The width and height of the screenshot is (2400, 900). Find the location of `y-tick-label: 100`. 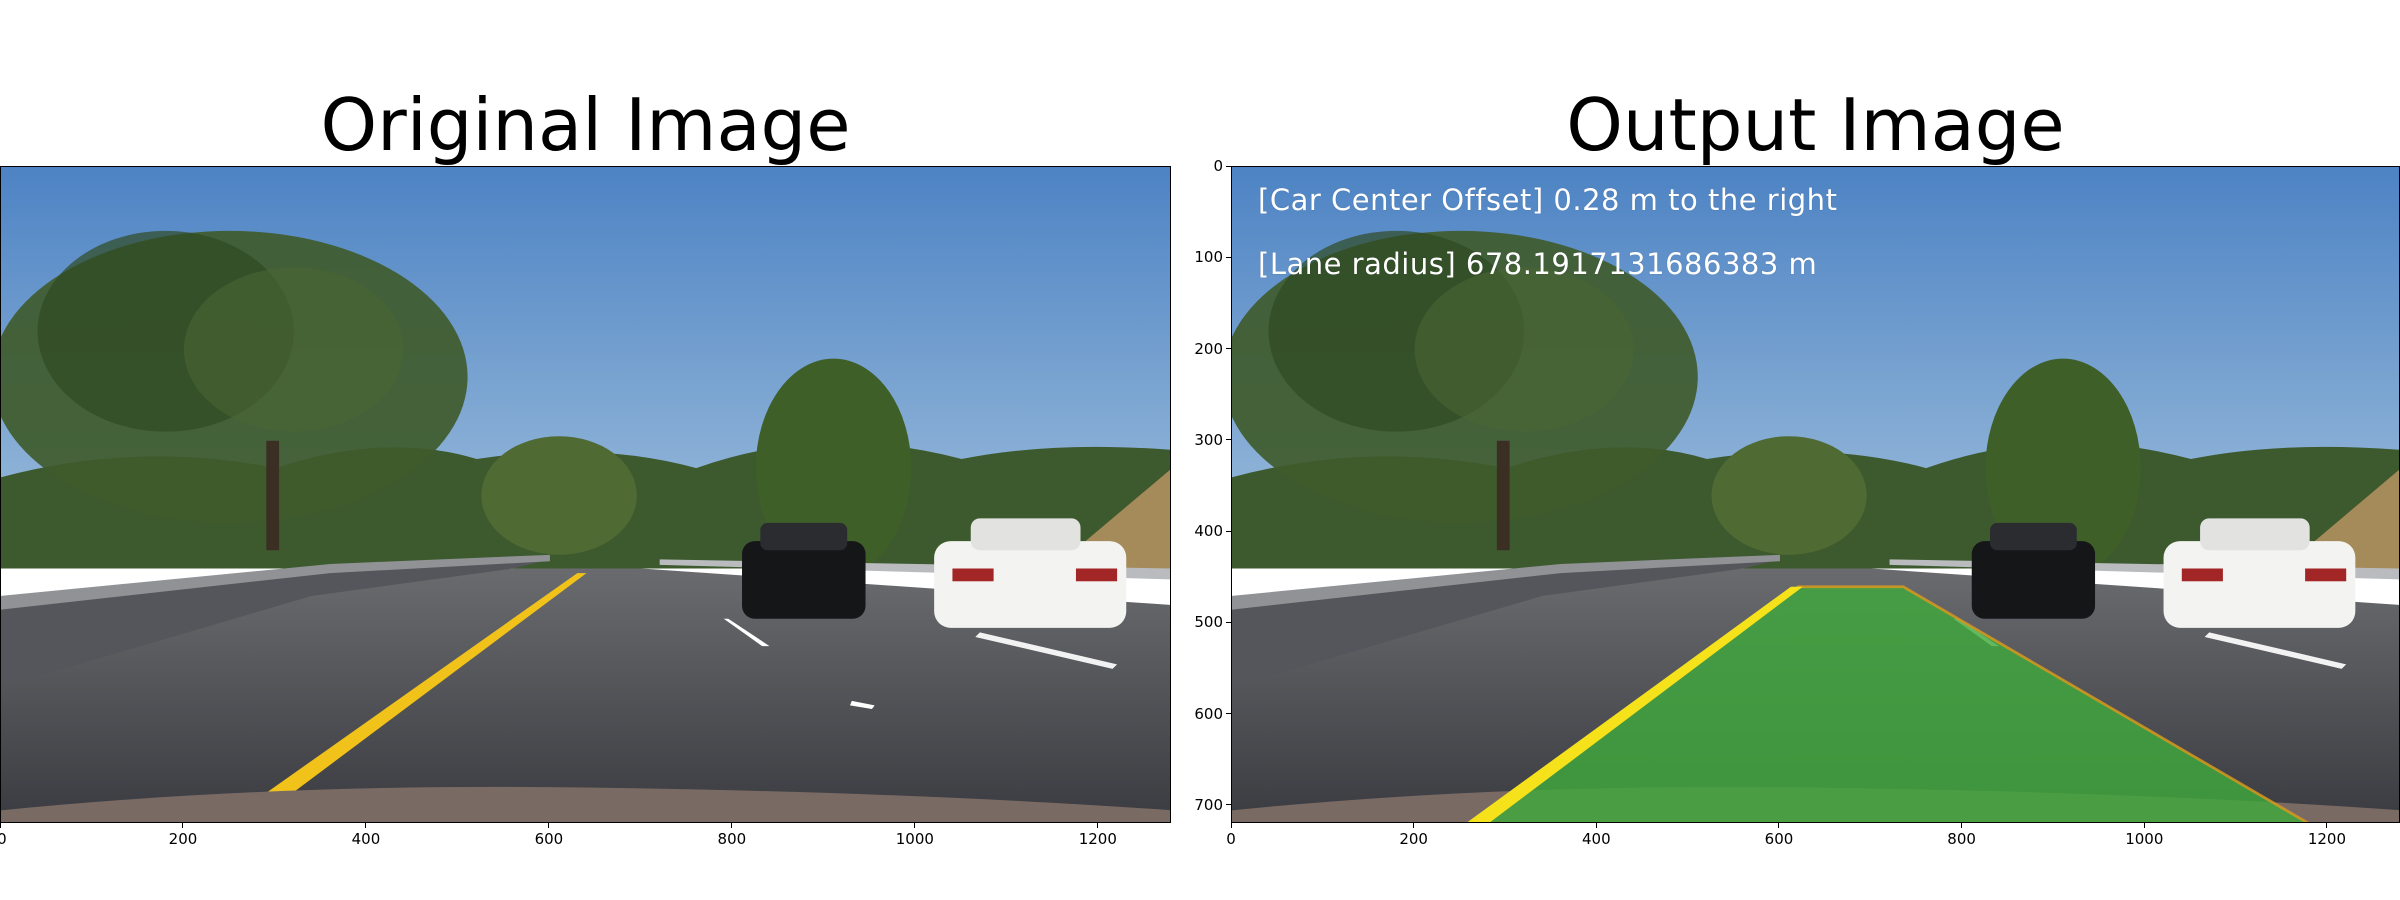

y-tick-label: 100 is located at coordinates (1208, 257).